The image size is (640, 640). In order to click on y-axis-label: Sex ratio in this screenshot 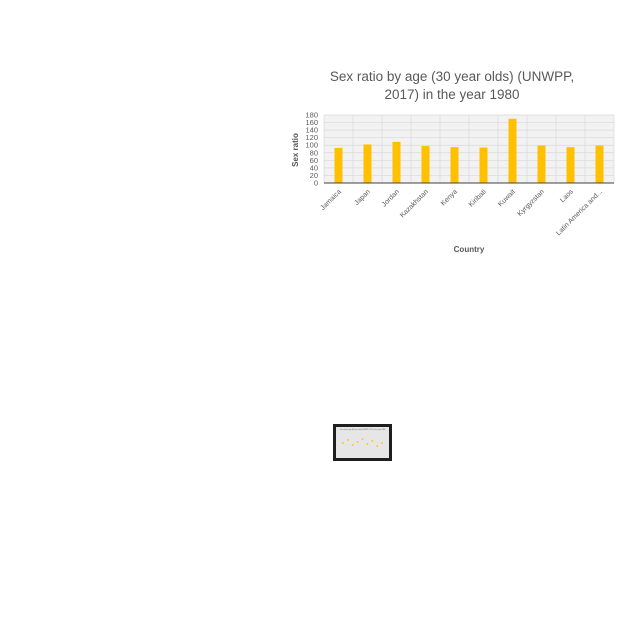, I will do `click(295, 150)`.